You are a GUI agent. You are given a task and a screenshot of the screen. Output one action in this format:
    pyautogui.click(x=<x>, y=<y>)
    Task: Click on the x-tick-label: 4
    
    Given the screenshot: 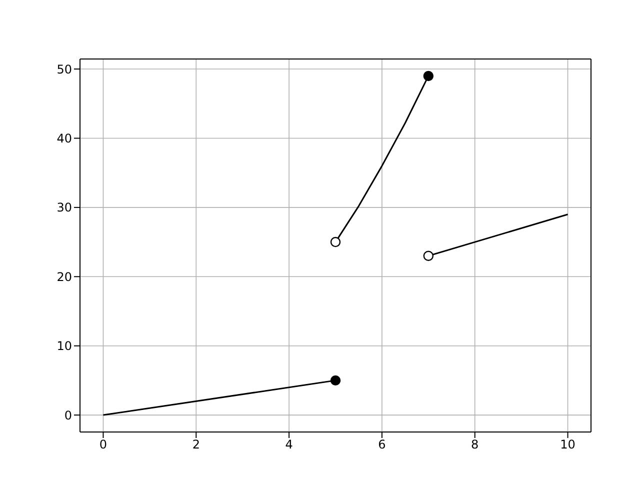 What is the action you would take?
    pyautogui.click(x=289, y=445)
    